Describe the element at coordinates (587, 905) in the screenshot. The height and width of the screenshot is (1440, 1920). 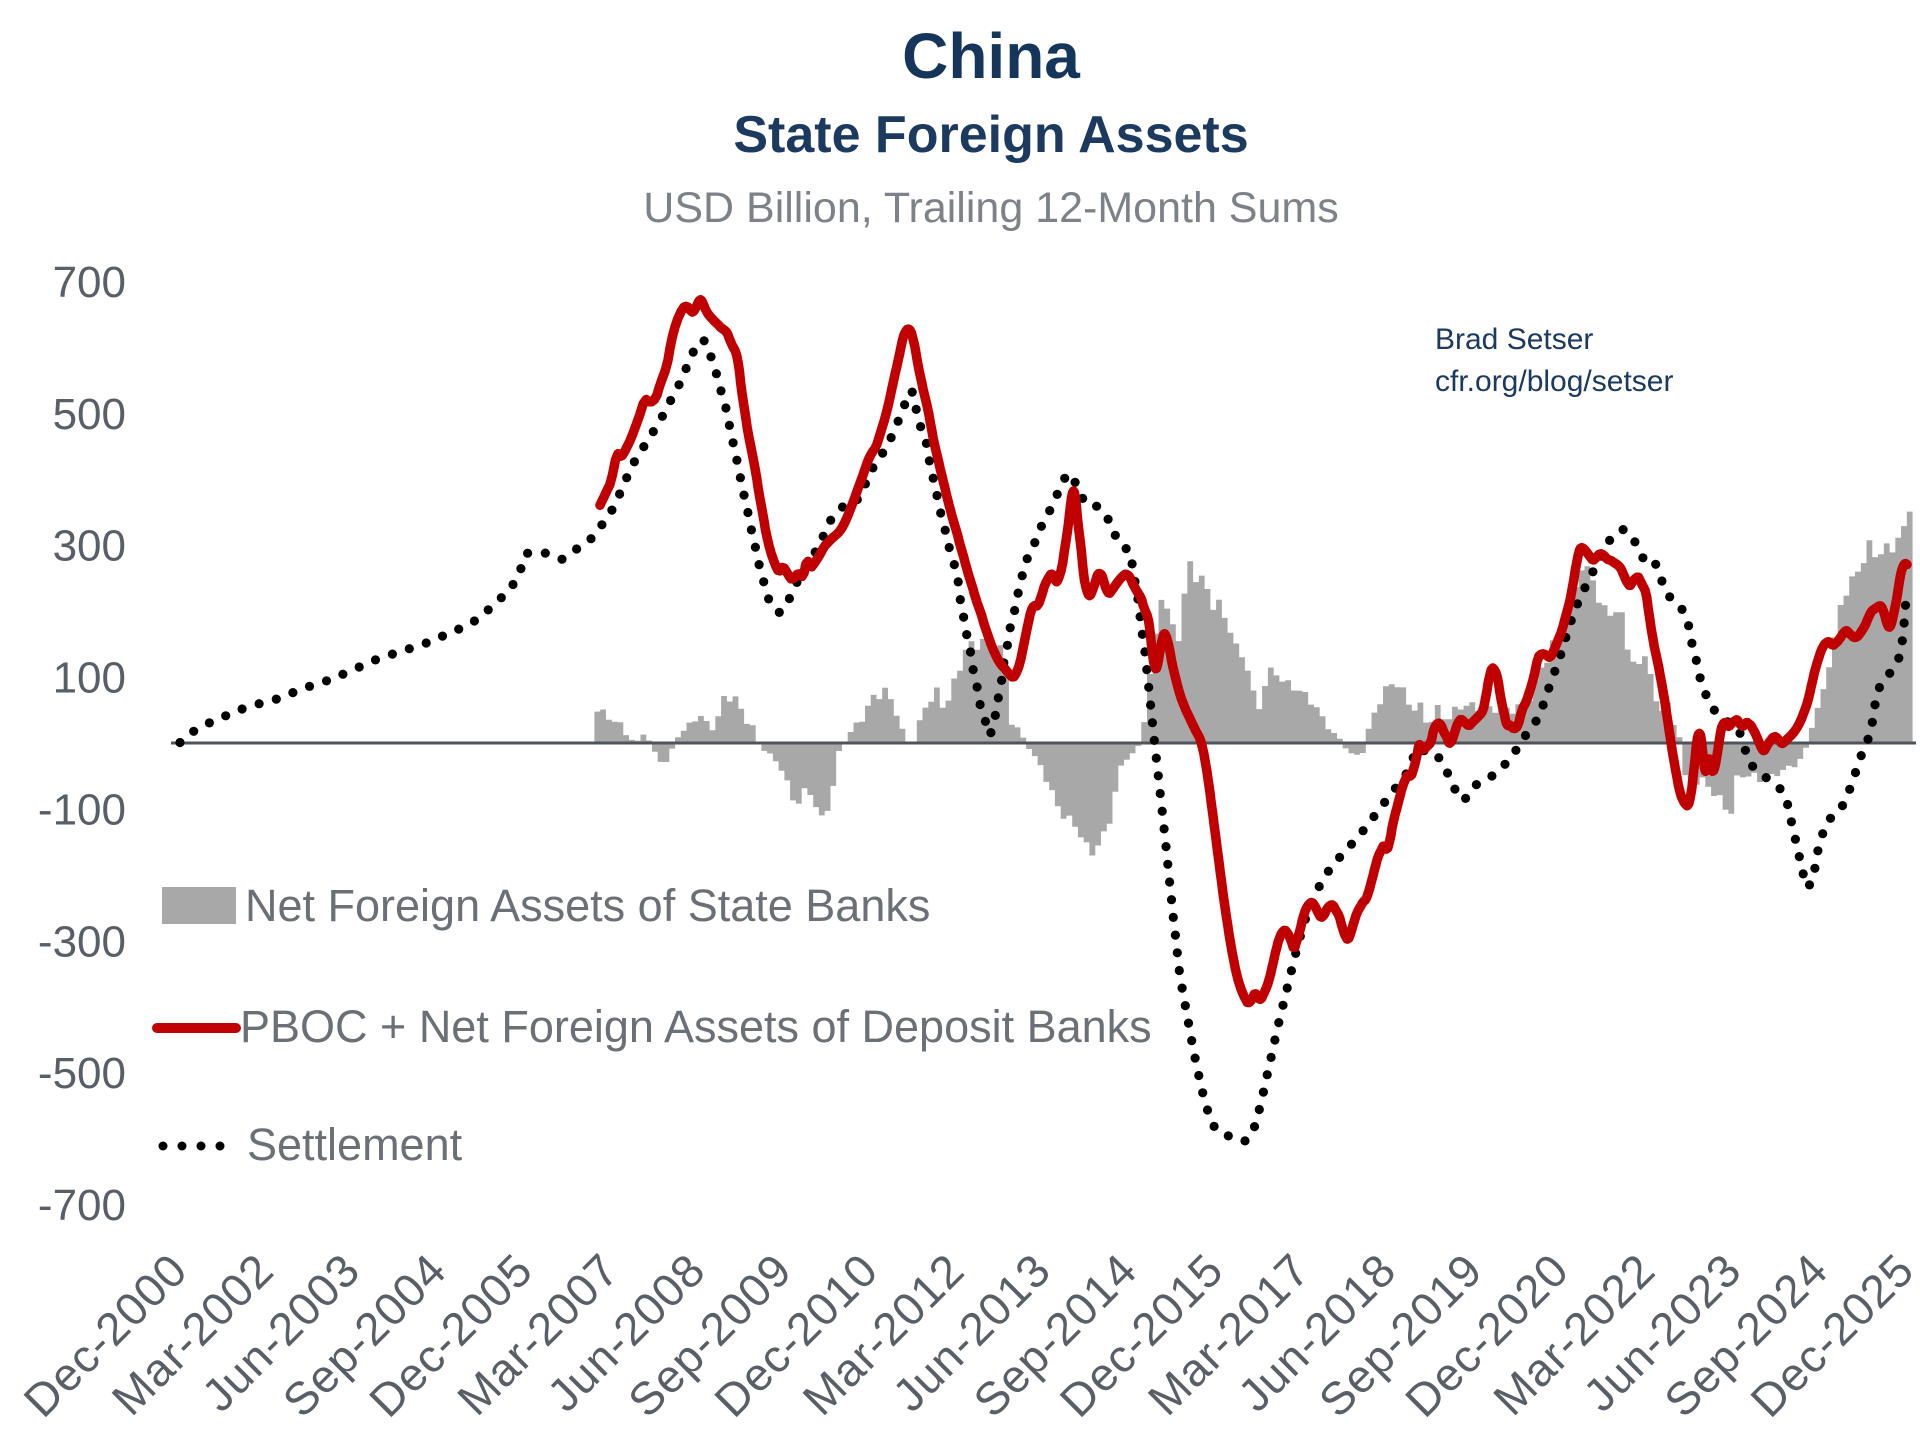
I see `svg-text:Net Foreign Assets of State Ba: Net Foreign Assets of State Banks` at that location.